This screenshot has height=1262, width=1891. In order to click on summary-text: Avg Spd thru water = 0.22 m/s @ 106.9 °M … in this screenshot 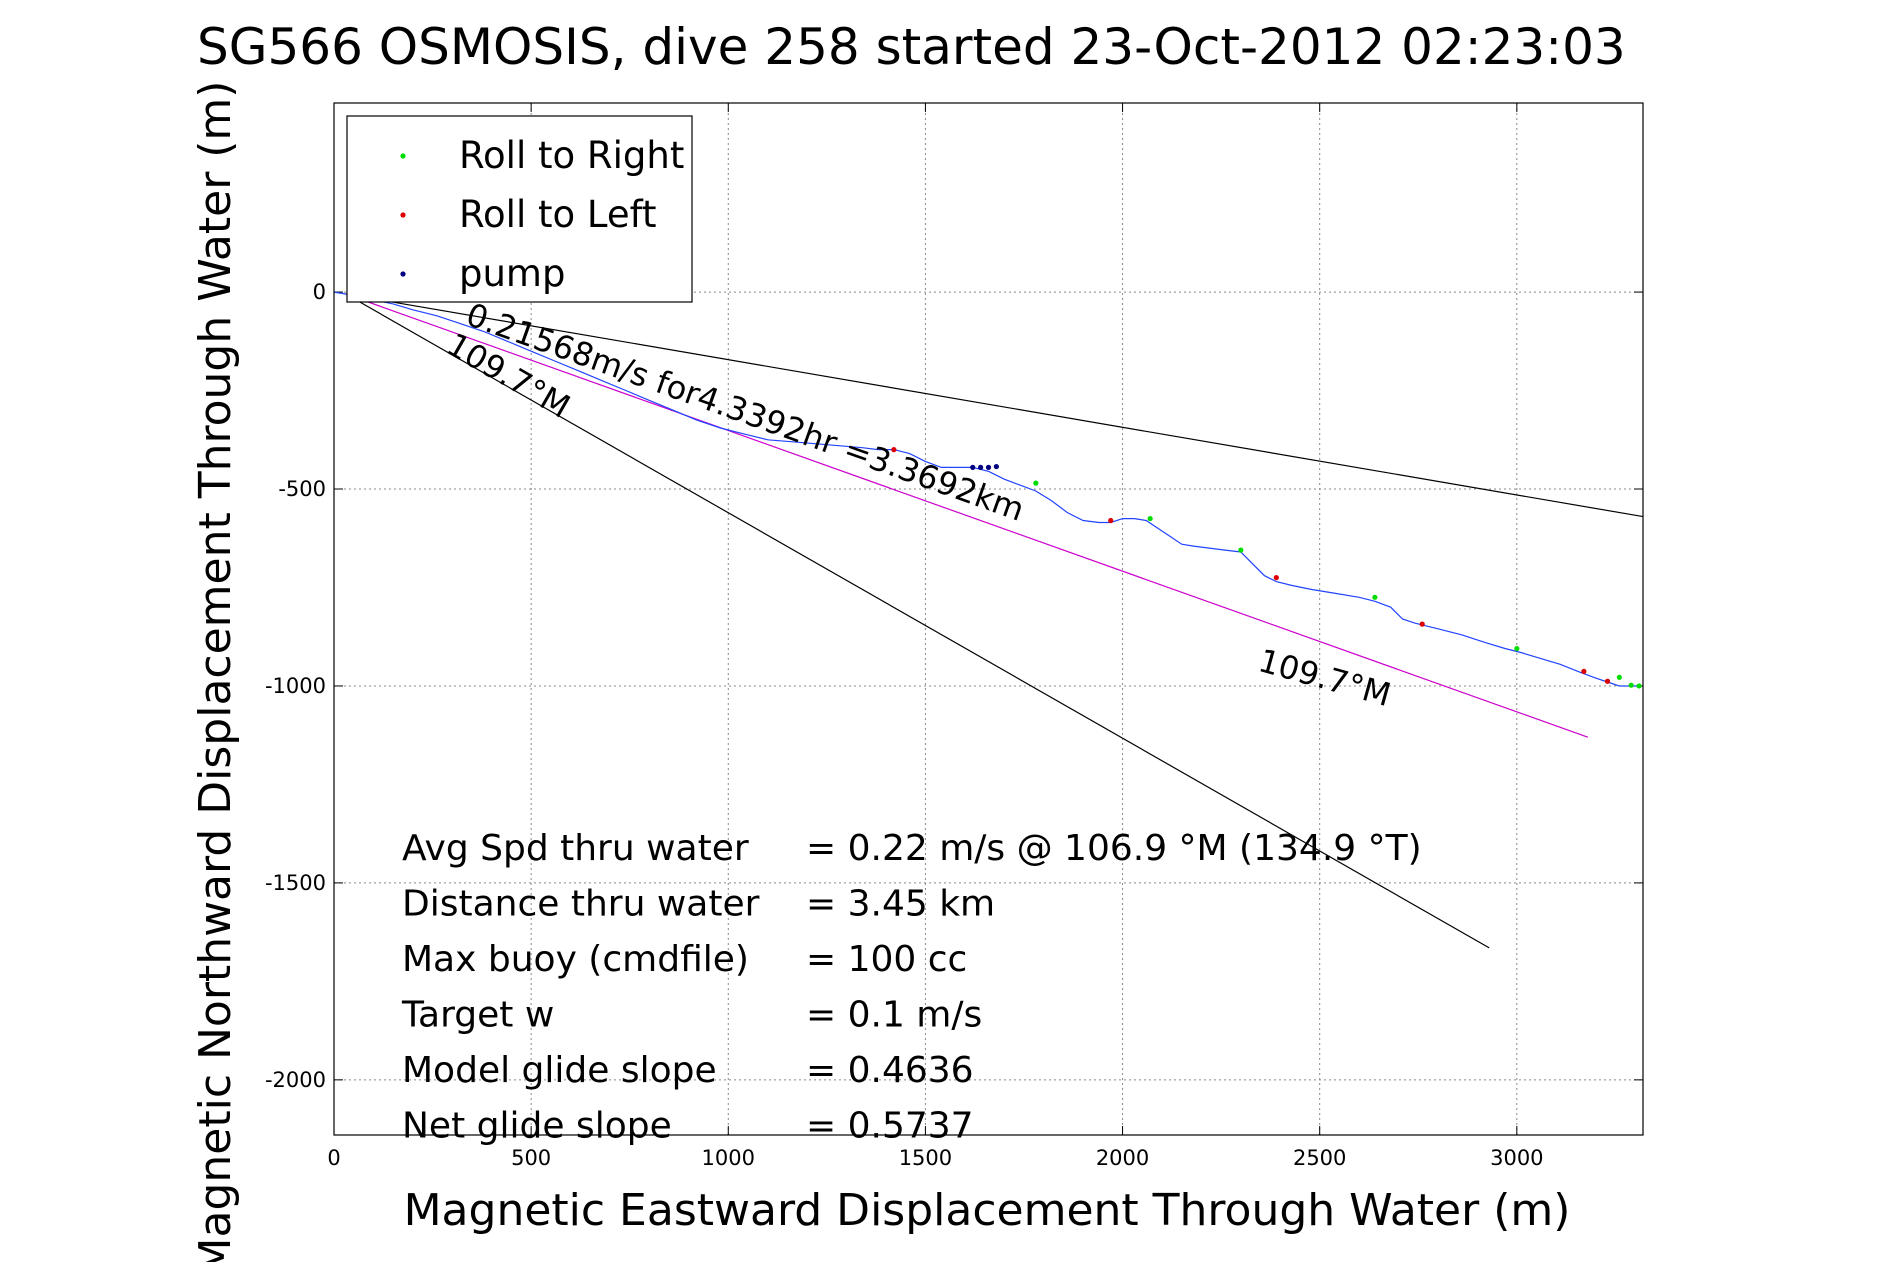, I will do `click(911, 987)`.